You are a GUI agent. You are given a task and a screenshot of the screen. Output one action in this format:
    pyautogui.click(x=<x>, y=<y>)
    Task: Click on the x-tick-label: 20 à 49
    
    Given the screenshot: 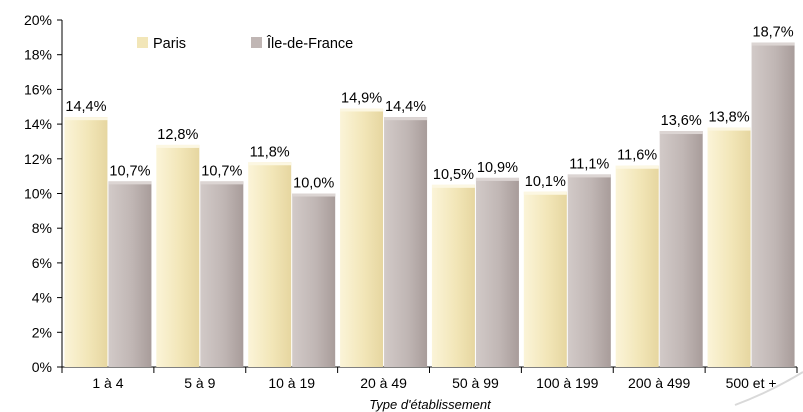 What is the action you would take?
    pyautogui.click(x=383, y=383)
    